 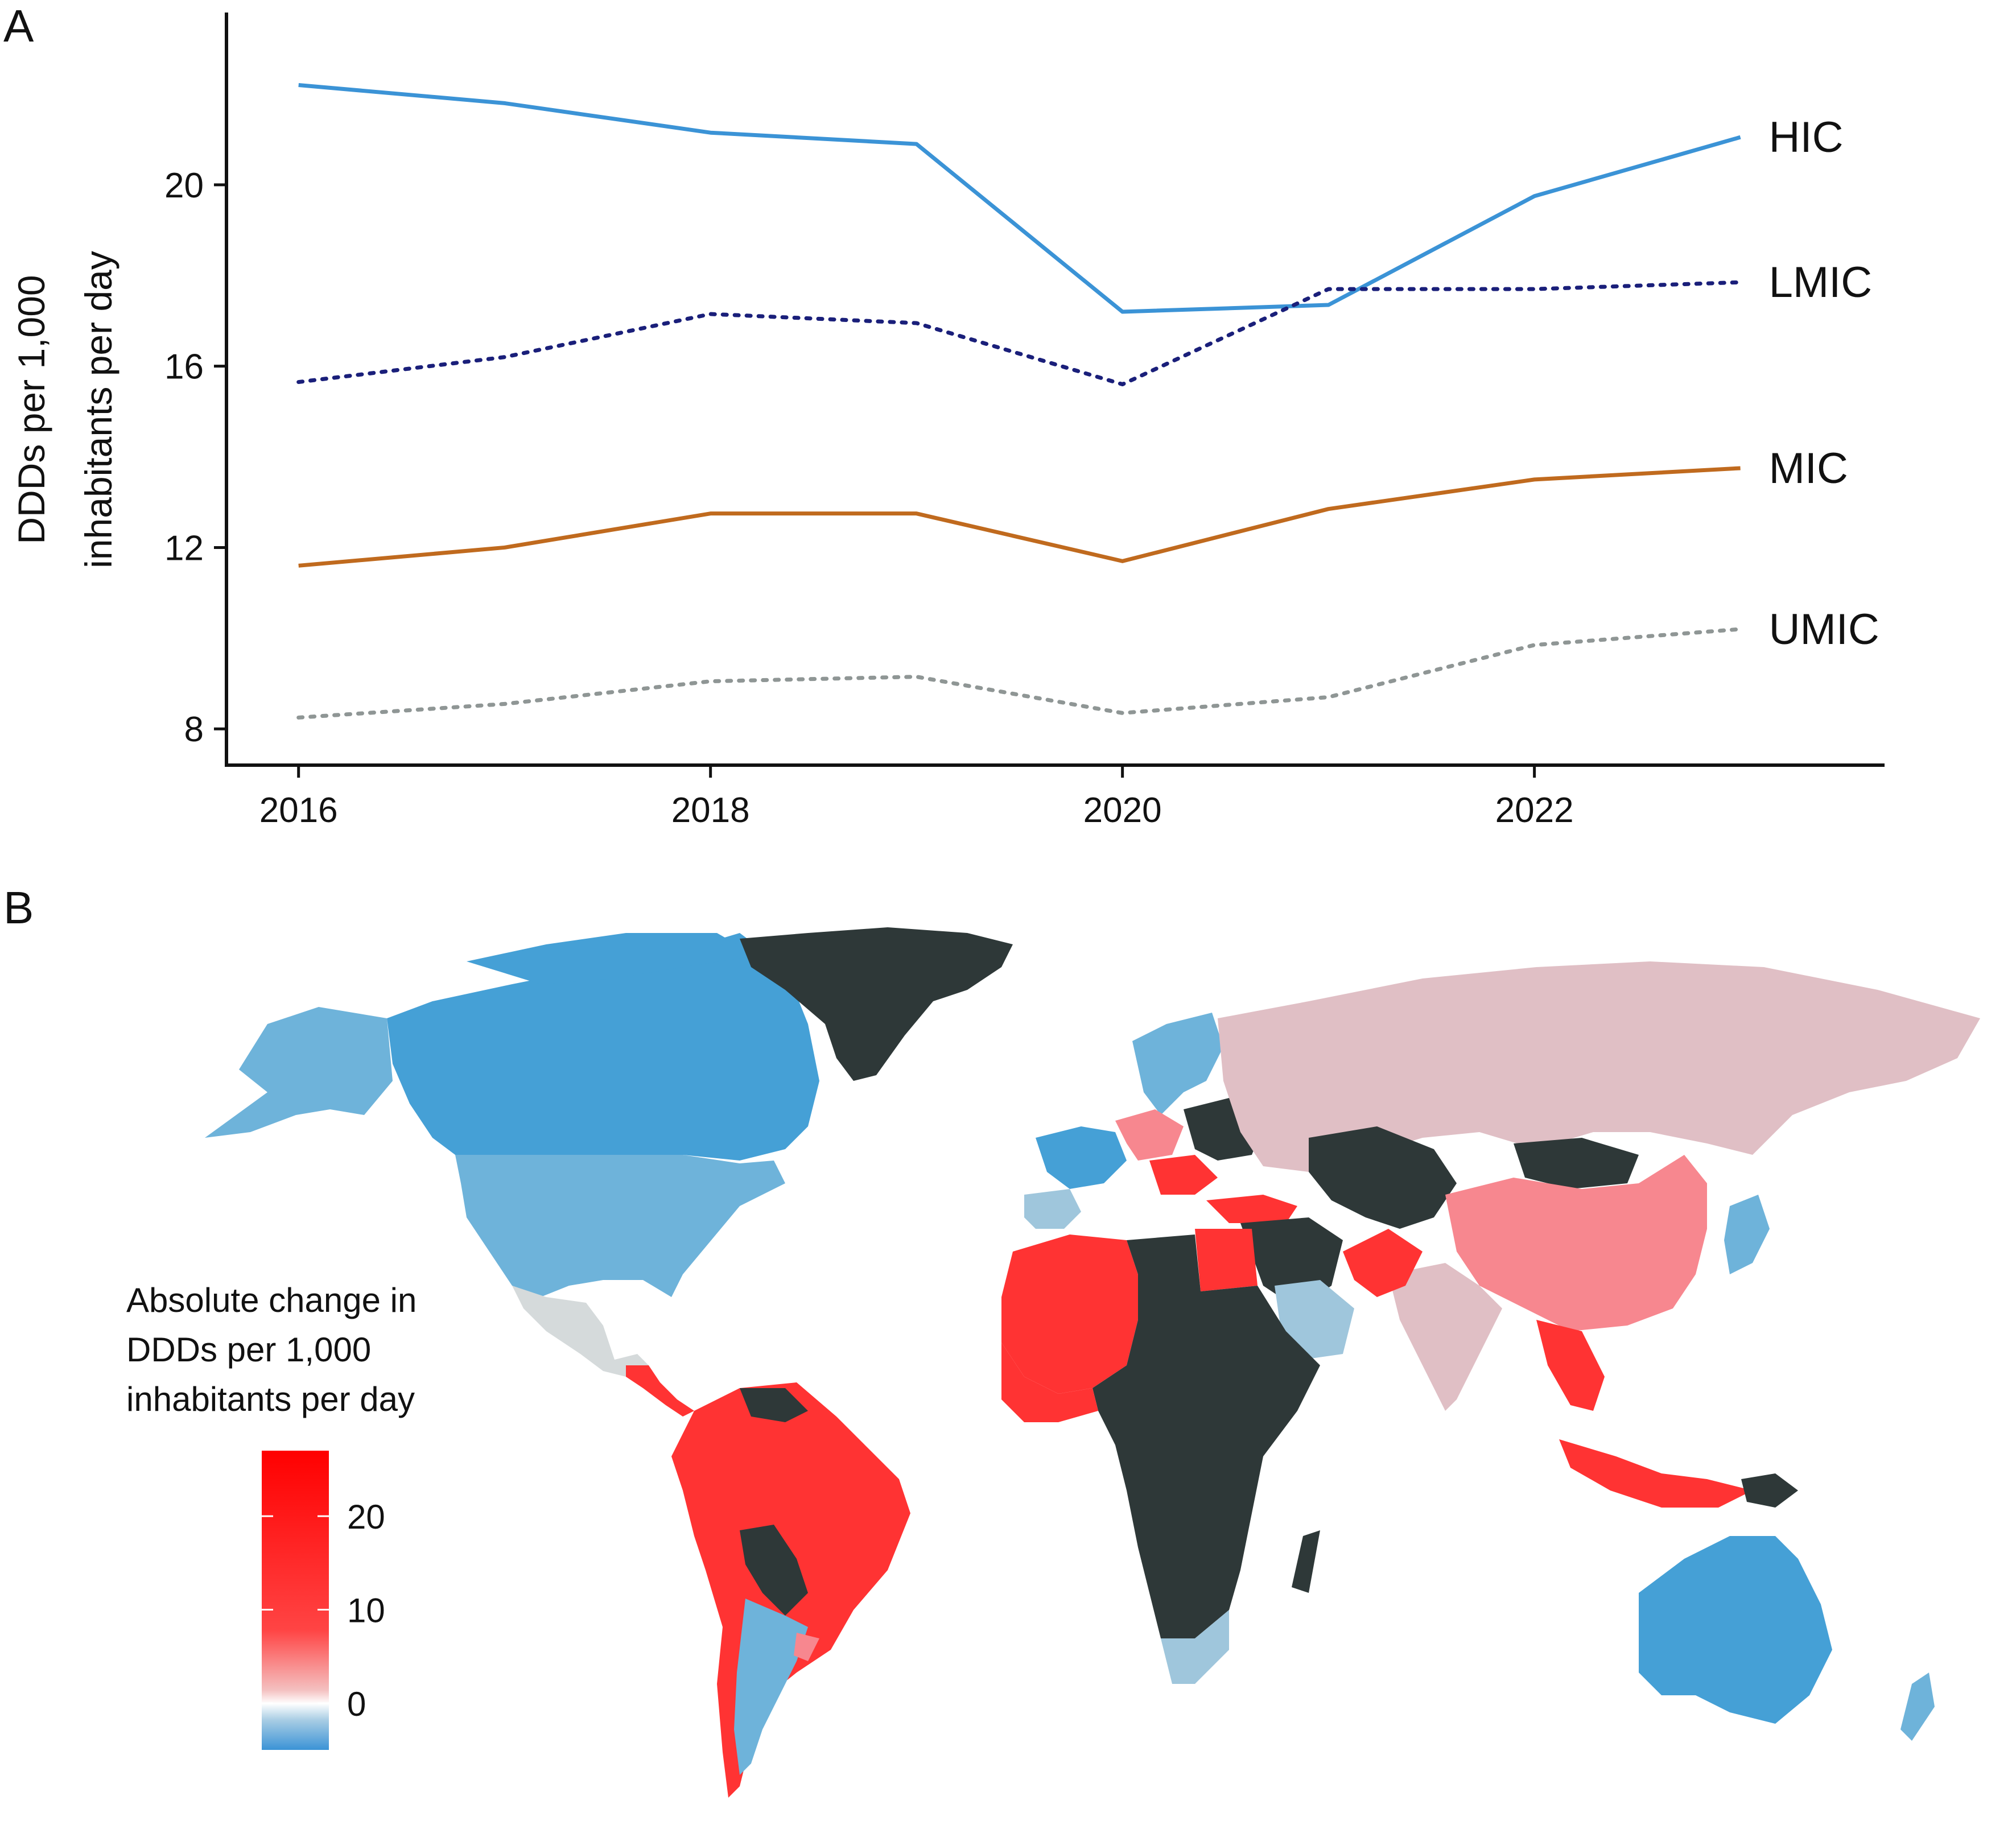 What do you see at coordinates (357, 1704) in the screenshot?
I see `legend-tick-label: 0` at bounding box center [357, 1704].